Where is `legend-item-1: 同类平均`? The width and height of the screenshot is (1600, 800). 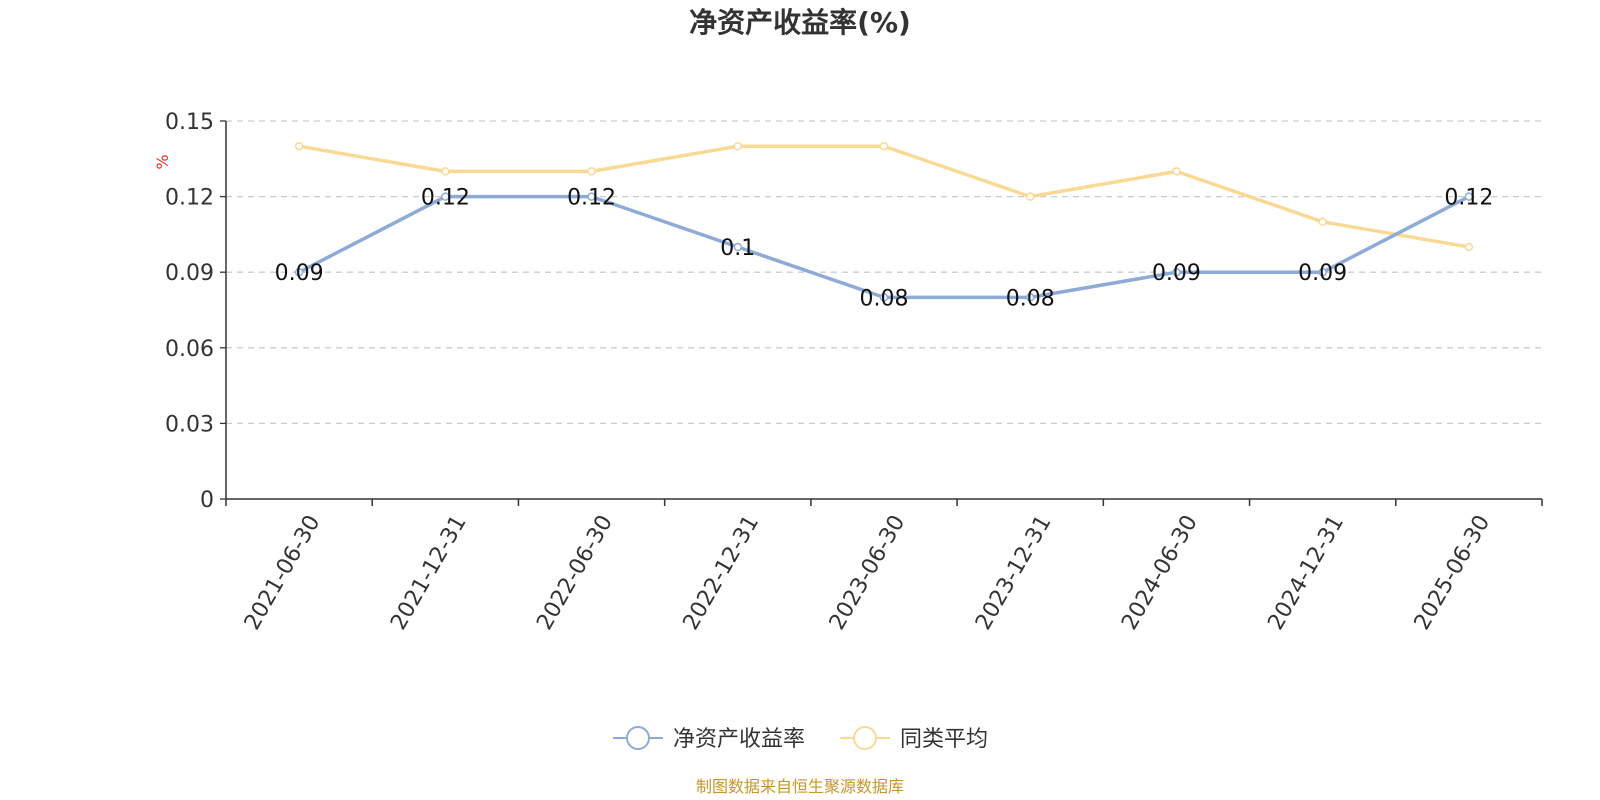 legend-item-1: 同类平均 is located at coordinates (914, 739).